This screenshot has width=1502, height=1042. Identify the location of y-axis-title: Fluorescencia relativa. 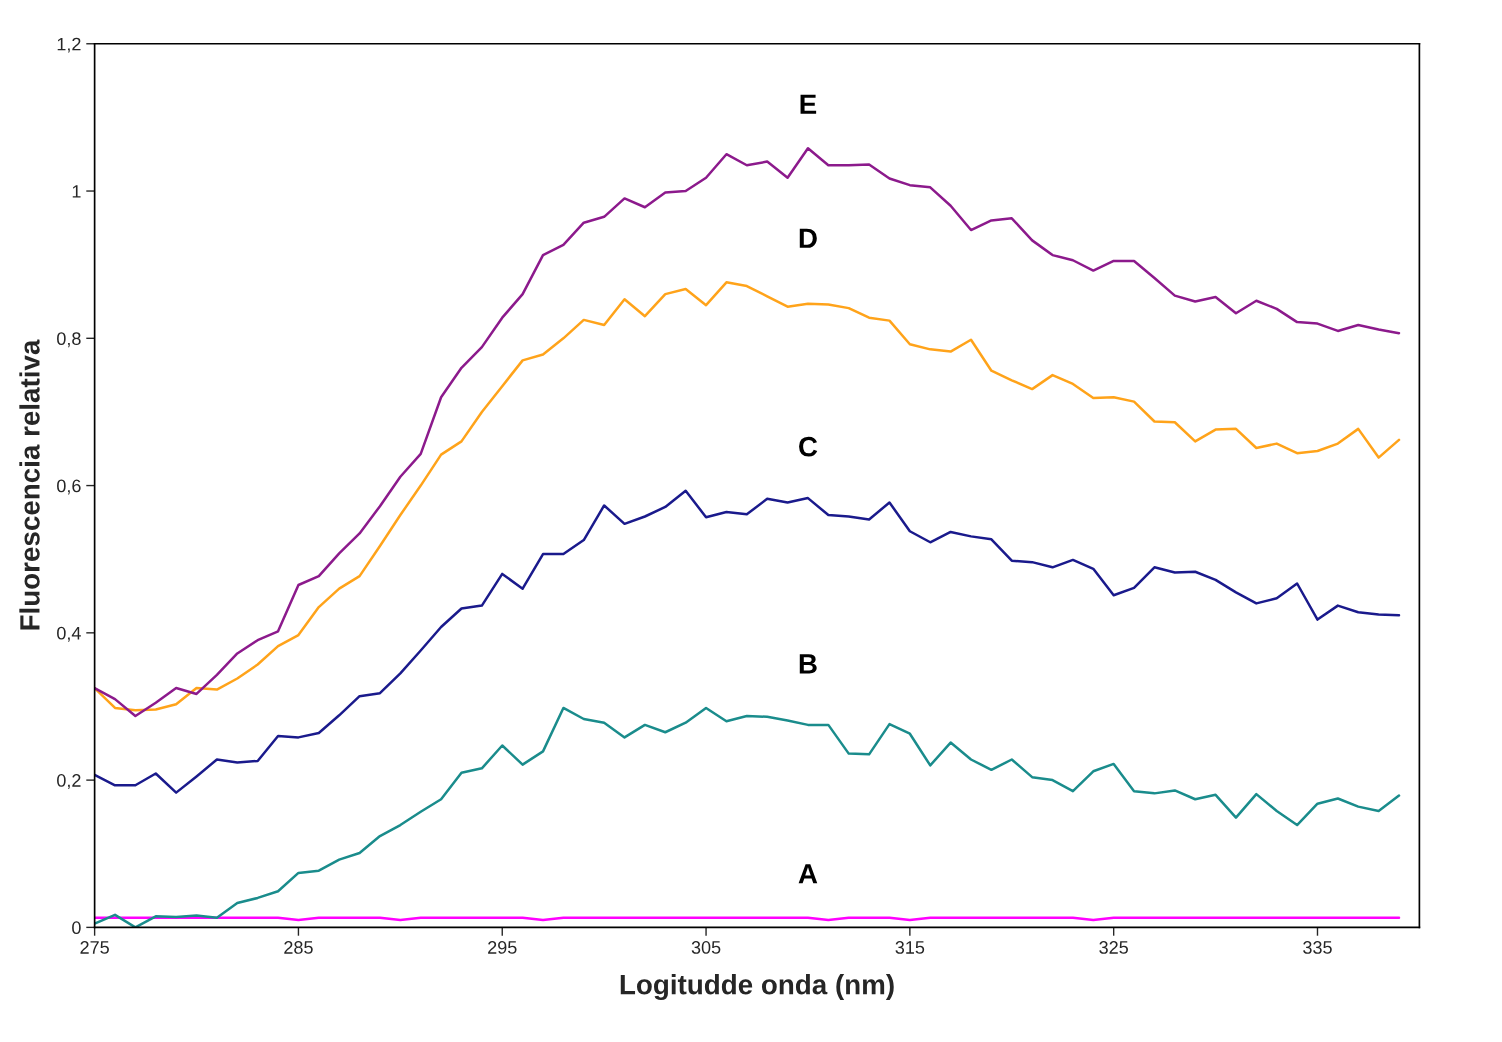
(29, 484).